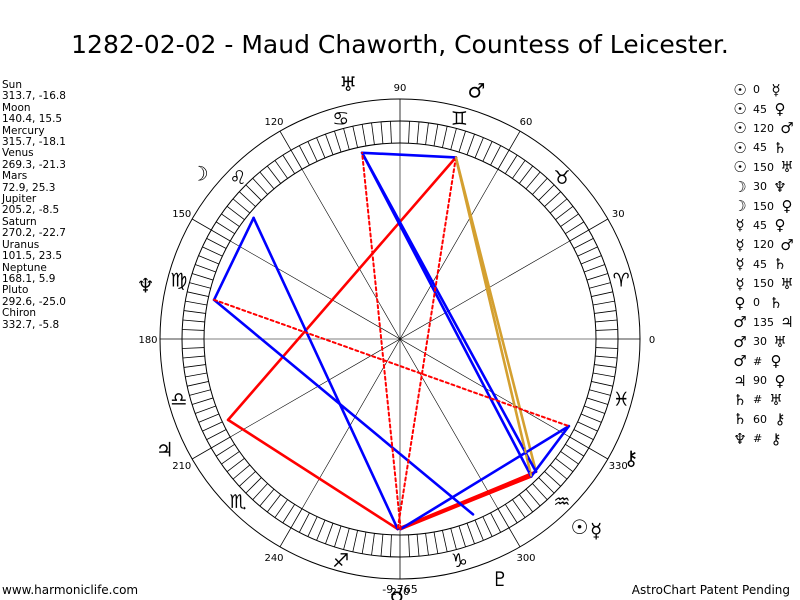  Describe the element at coordinates (34, 96) in the screenshot. I see `position-value: 313.7, -16.8` at that location.